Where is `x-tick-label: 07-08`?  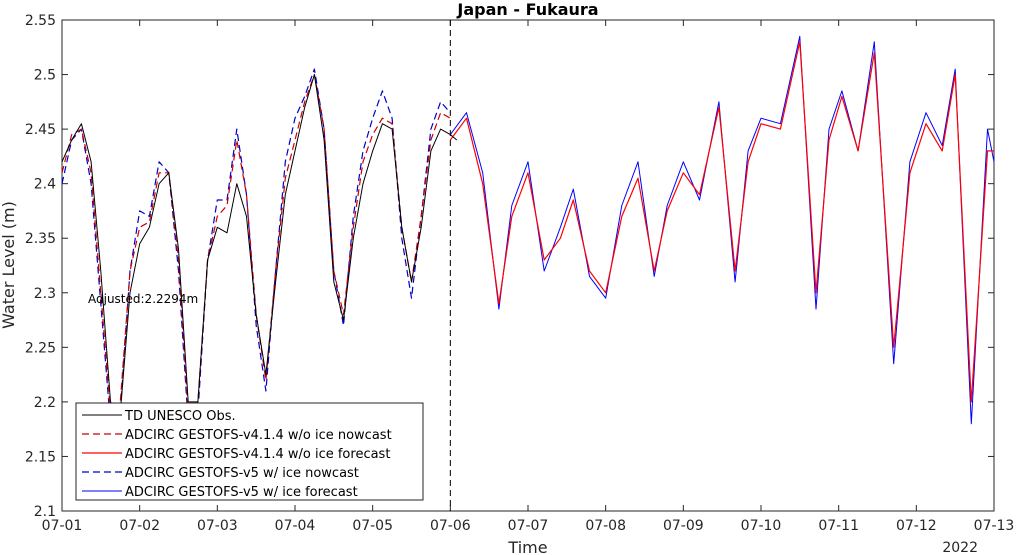
x-tick-label: 07-08 is located at coordinates (605, 526).